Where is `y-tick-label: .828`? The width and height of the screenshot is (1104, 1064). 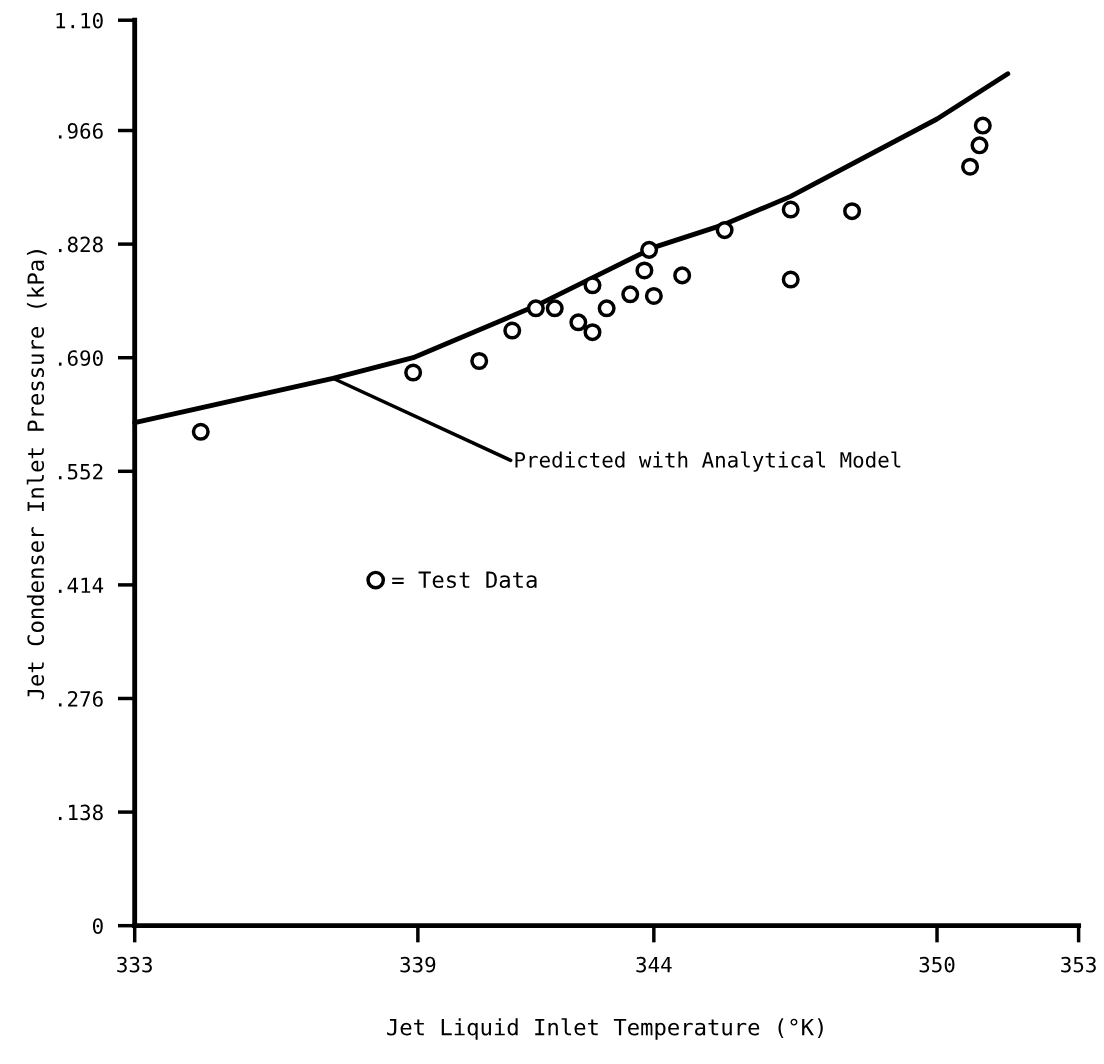 y-tick-label: .828 is located at coordinates (80, 244).